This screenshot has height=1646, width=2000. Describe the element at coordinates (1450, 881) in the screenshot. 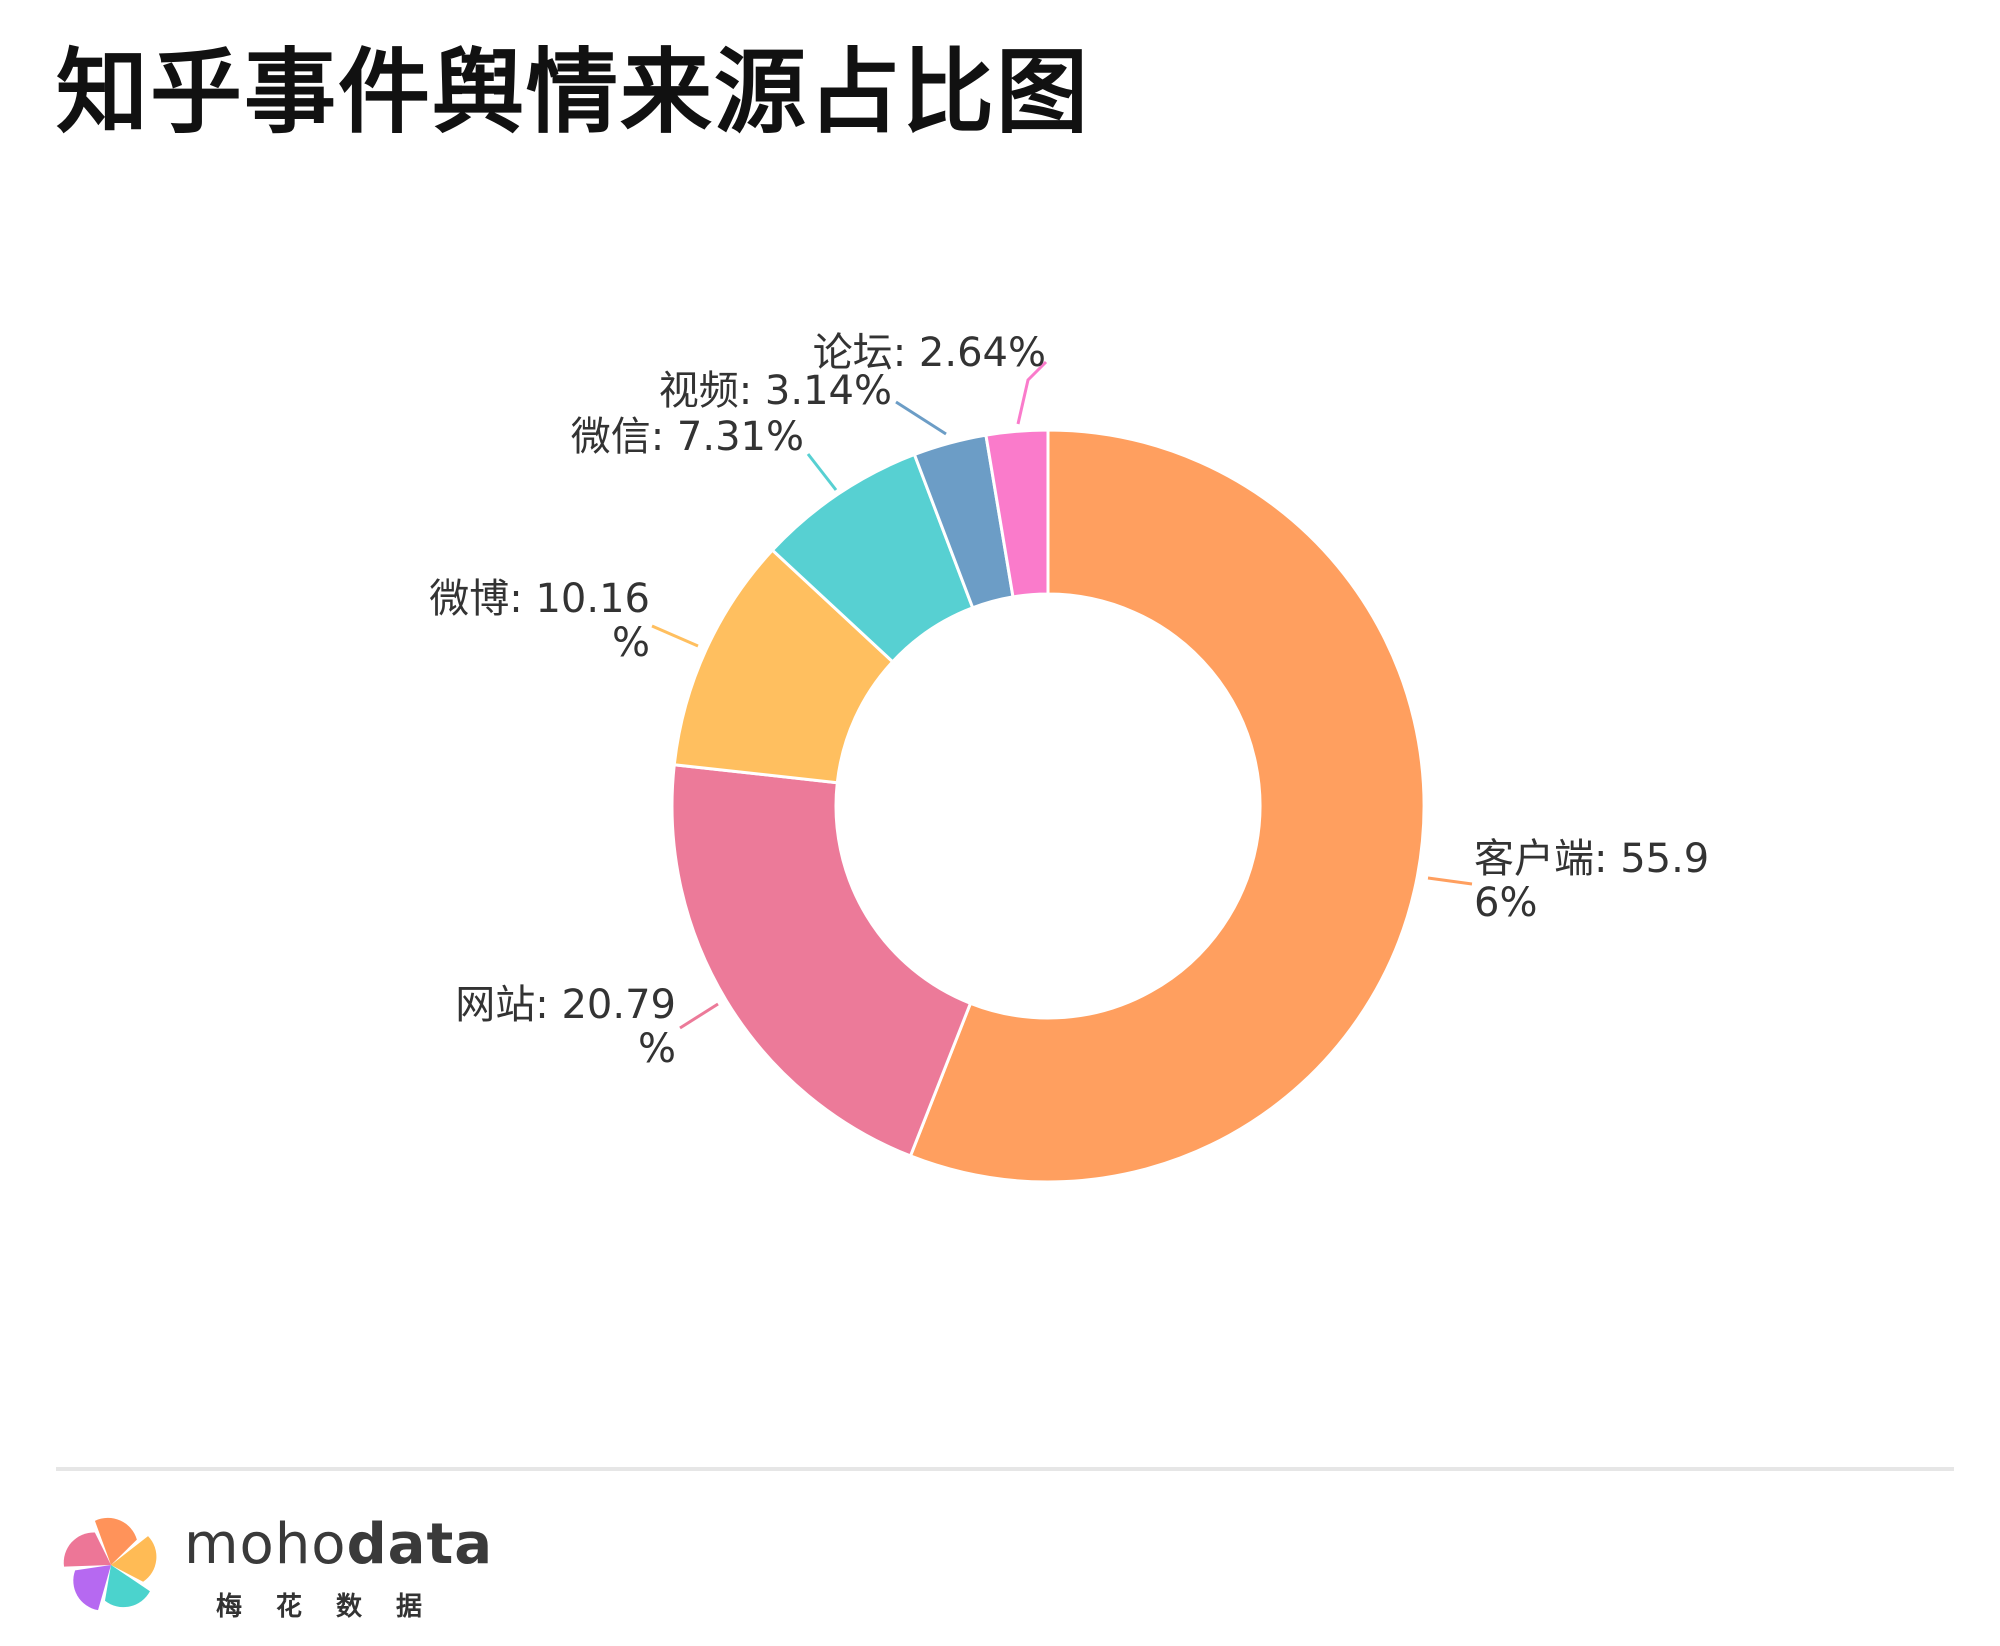

I see `leader-line-客户端` at that location.